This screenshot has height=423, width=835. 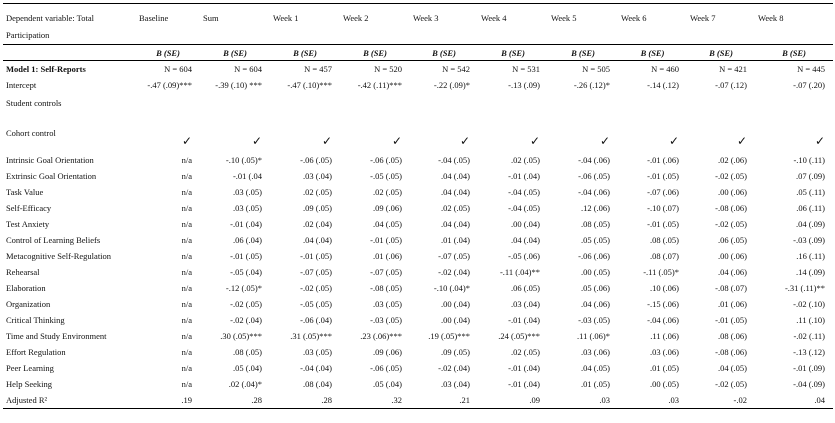 What do you see at coordinates (247, 240) in the screenshot?
I see `value-cell: .06 (.04)` at bounding box center [247, 240].